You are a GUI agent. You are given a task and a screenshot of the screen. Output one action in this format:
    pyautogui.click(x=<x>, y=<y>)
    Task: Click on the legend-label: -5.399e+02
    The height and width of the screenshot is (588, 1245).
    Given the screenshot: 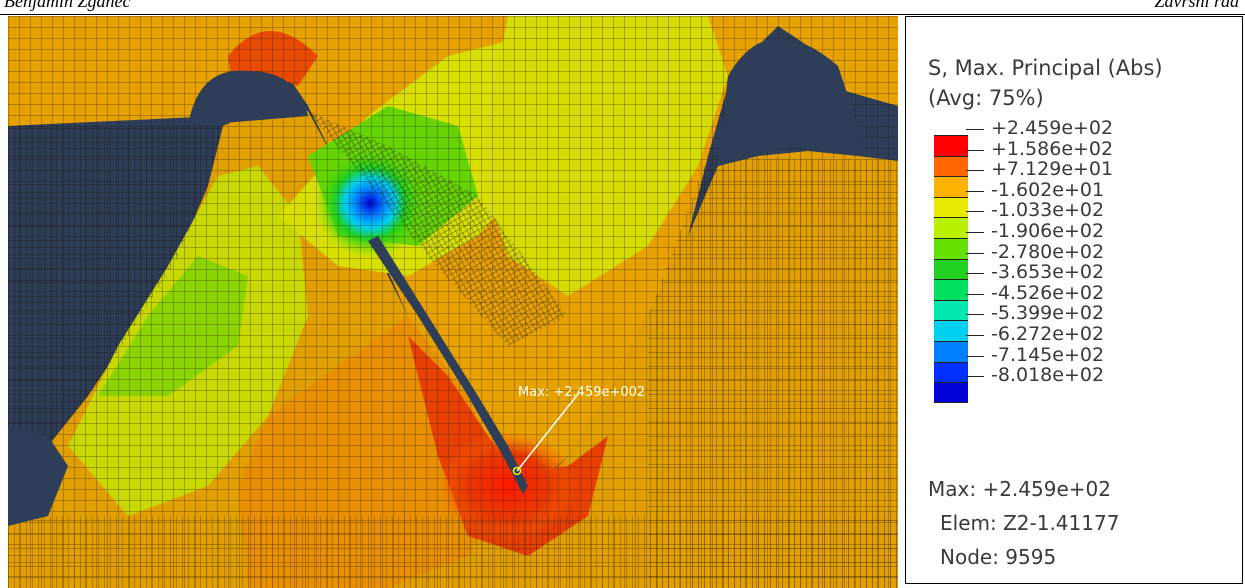 What is the action you would take?
    pyautogui.click(x=1039, y=313)
    